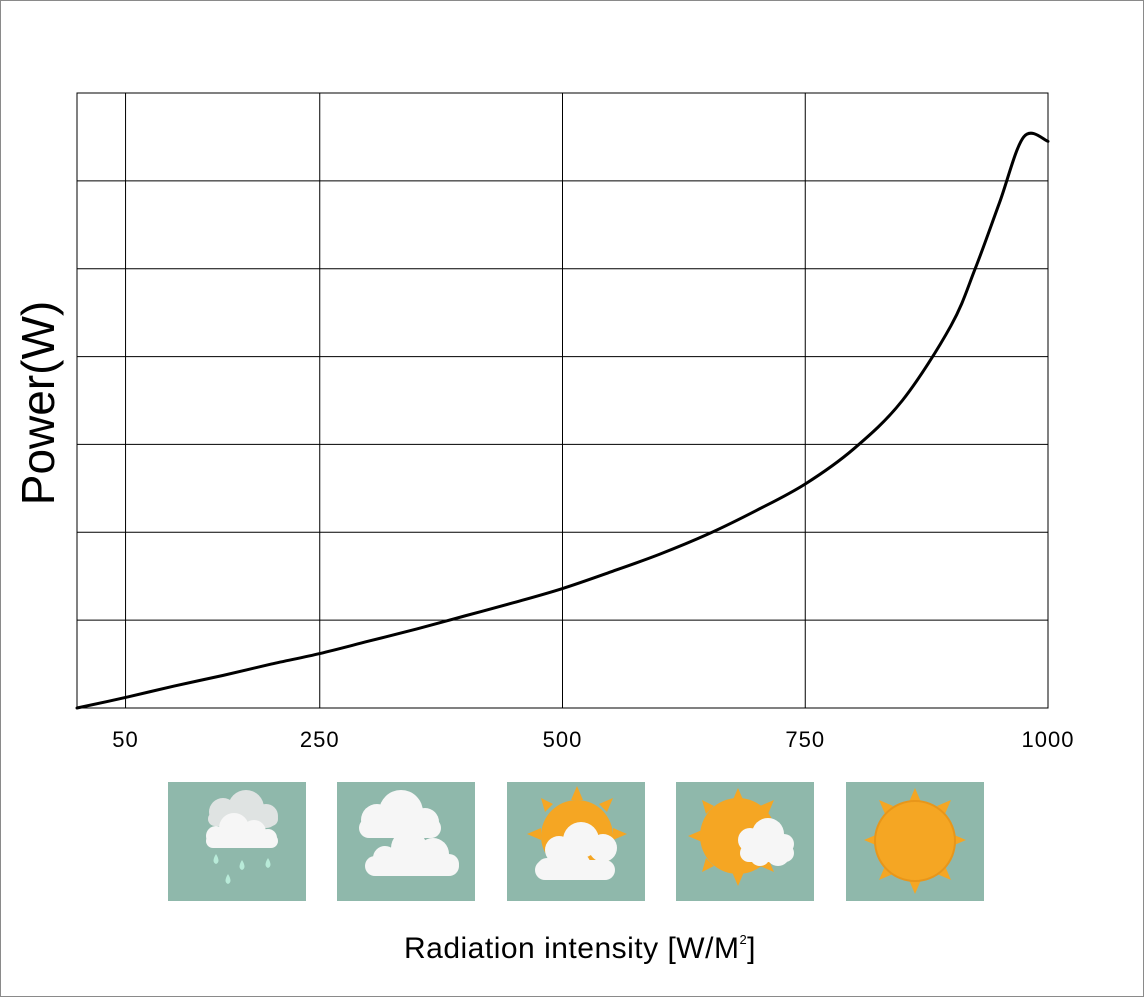  Describe the element at coordinates (237, 841) in the screenshot. I see `rain-cloud-icon` at that location.